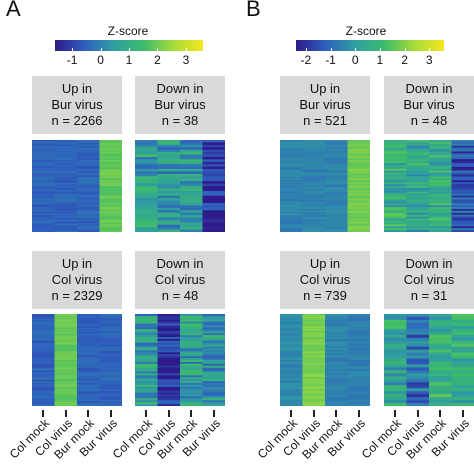 The width and height of the screenshot is (474, 470). What do you see at coordinates (77, 186) in the screenshot?
I see `heatmap-a-up-bur` at bounding box center [77, 186].